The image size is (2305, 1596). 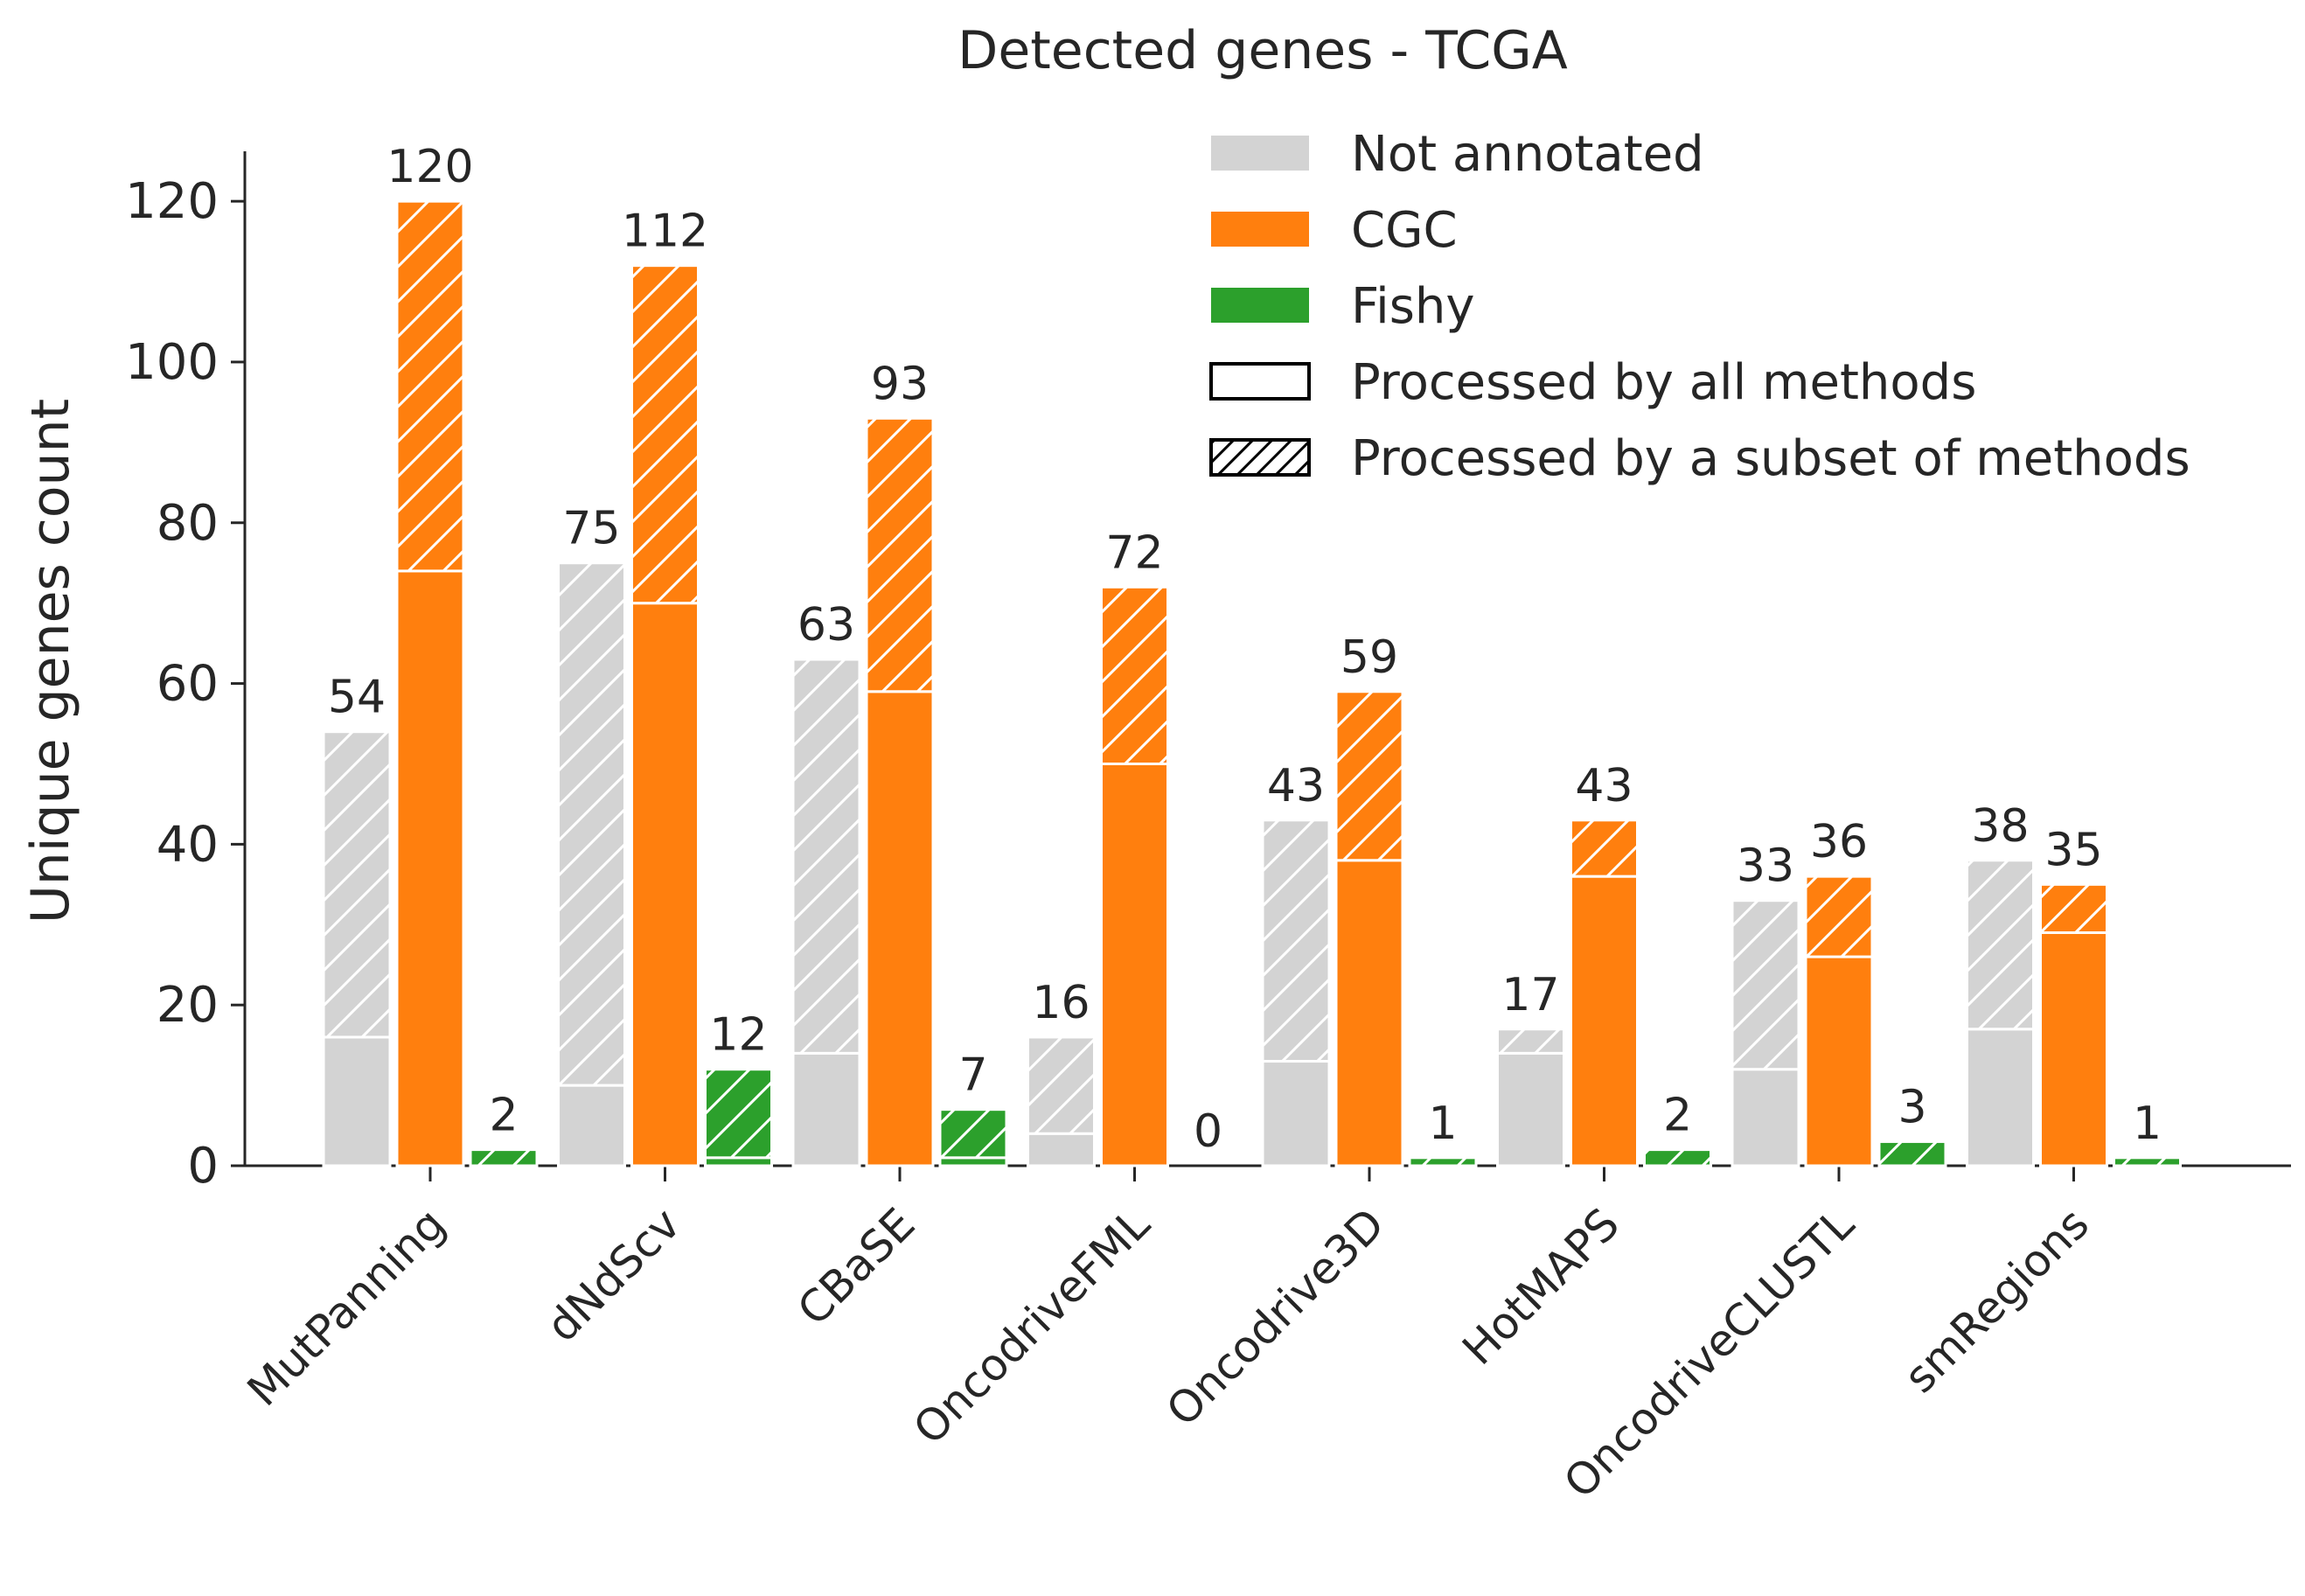 I want to click on legend-label: Processed by all methods, so click(x=1663, y=382).